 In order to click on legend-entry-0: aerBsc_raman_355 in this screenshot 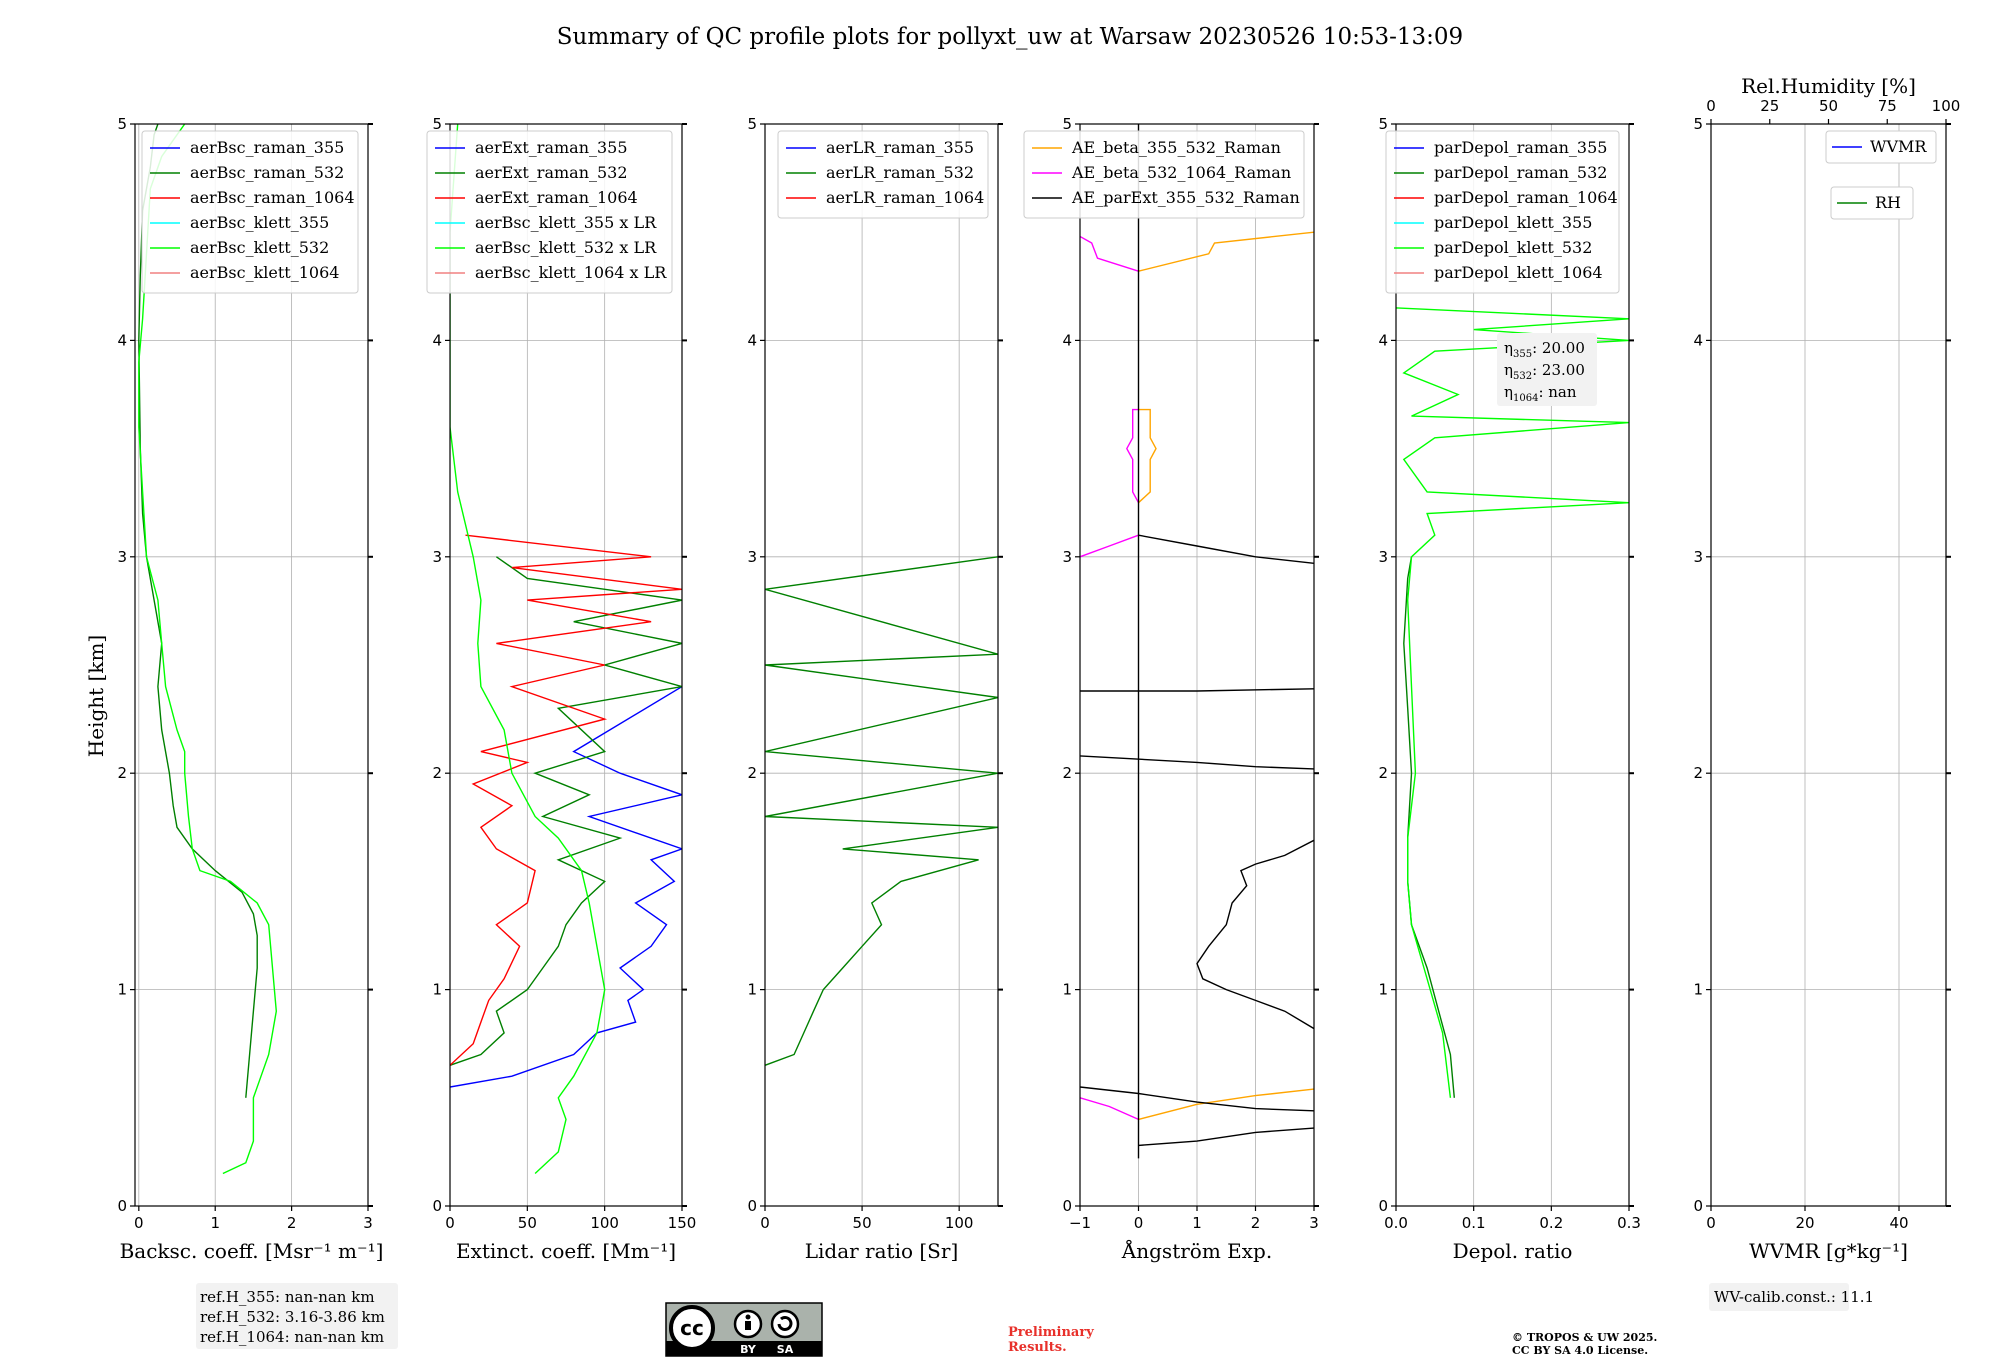, I will do `click(267, 147)`.